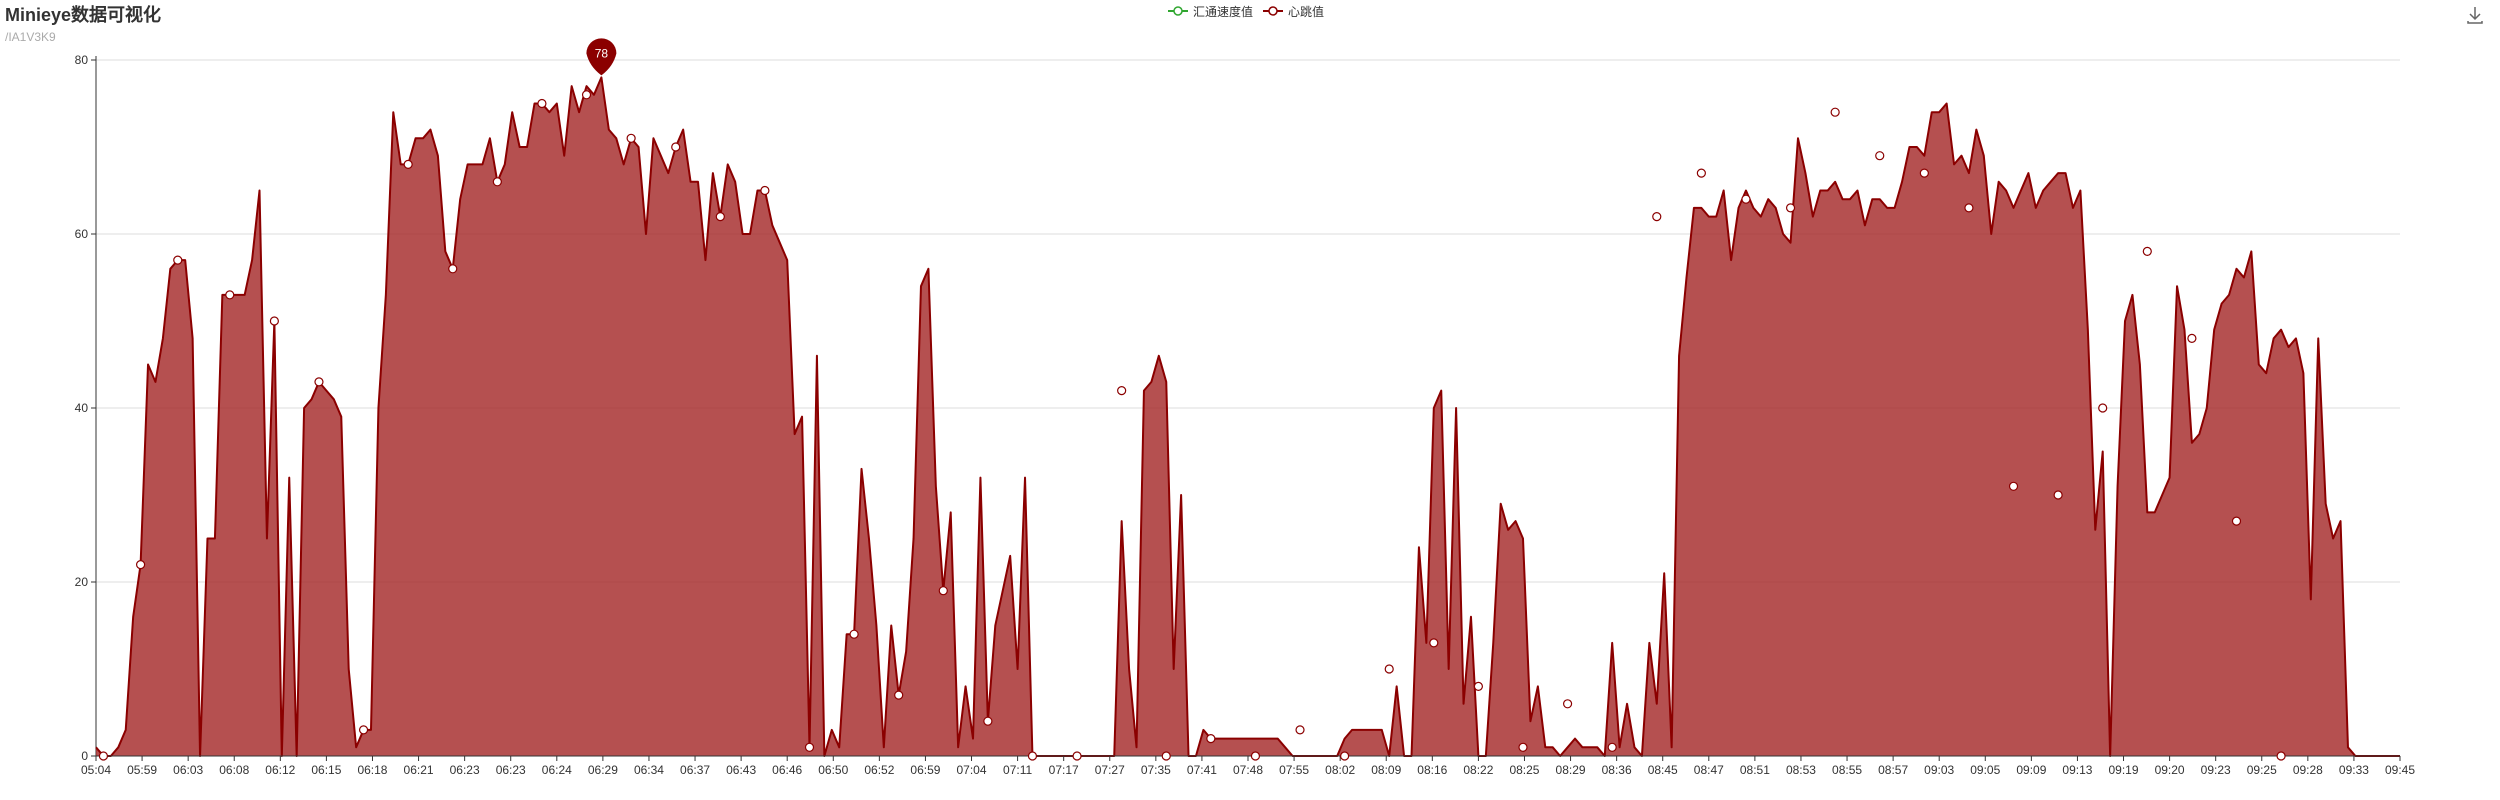 The width and height of the screenshot is (2500, 800). I want to click on x-tick-label: 06:50, so click(833, 770).